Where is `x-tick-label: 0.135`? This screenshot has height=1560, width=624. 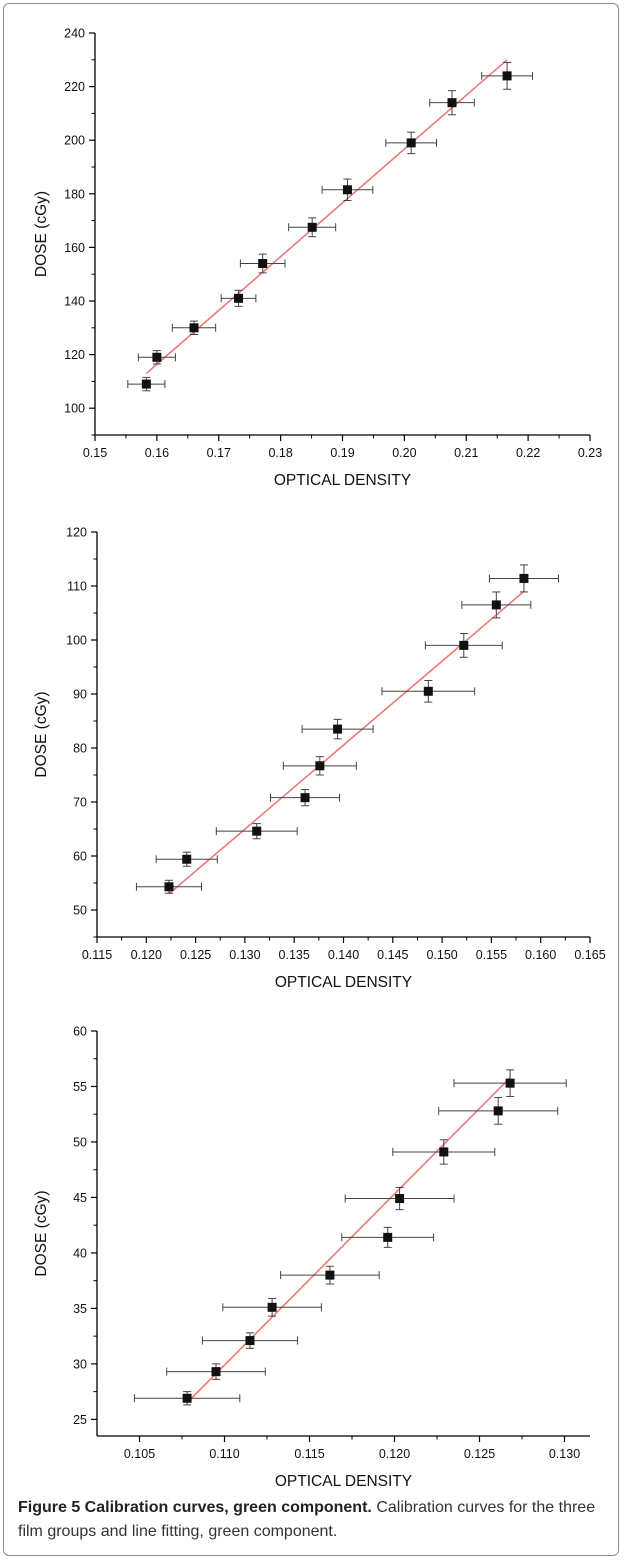
x-tick-label: 0.135 is located at coordinates (294, 955).